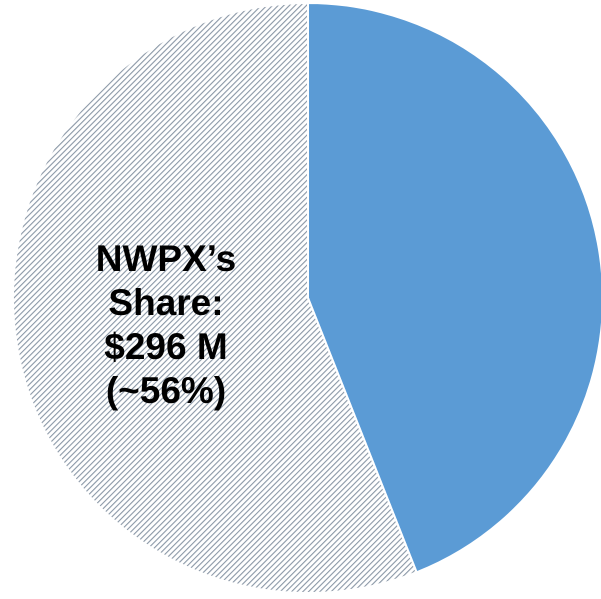 The height and width of the screenshot is (599, 601). I want to click on slice-label: NWPX’s Share: $296 M (~56%), so click(166, 325).